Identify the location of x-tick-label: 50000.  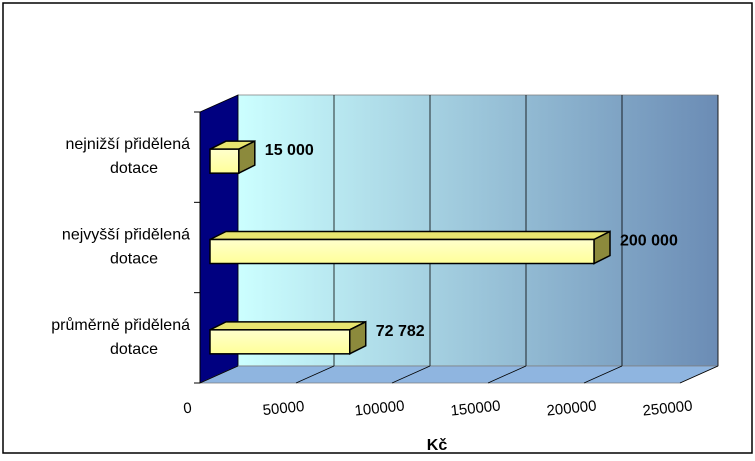
(283, 408).